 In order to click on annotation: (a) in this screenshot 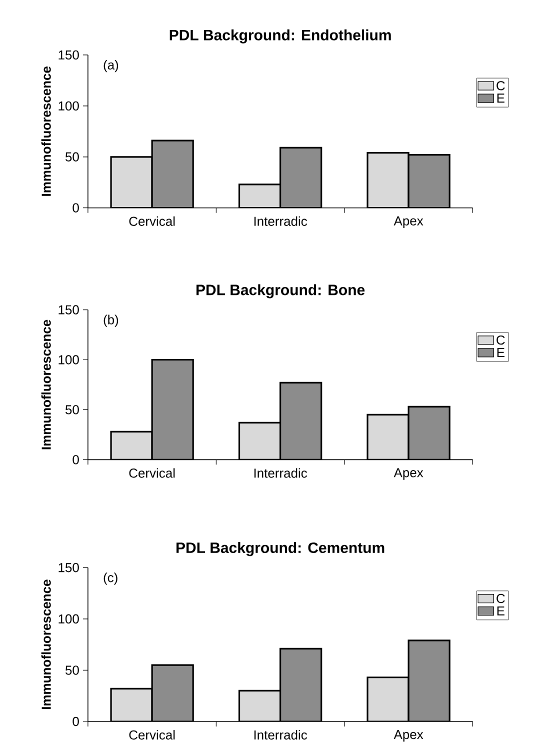, I will do `click(111, 66)`.